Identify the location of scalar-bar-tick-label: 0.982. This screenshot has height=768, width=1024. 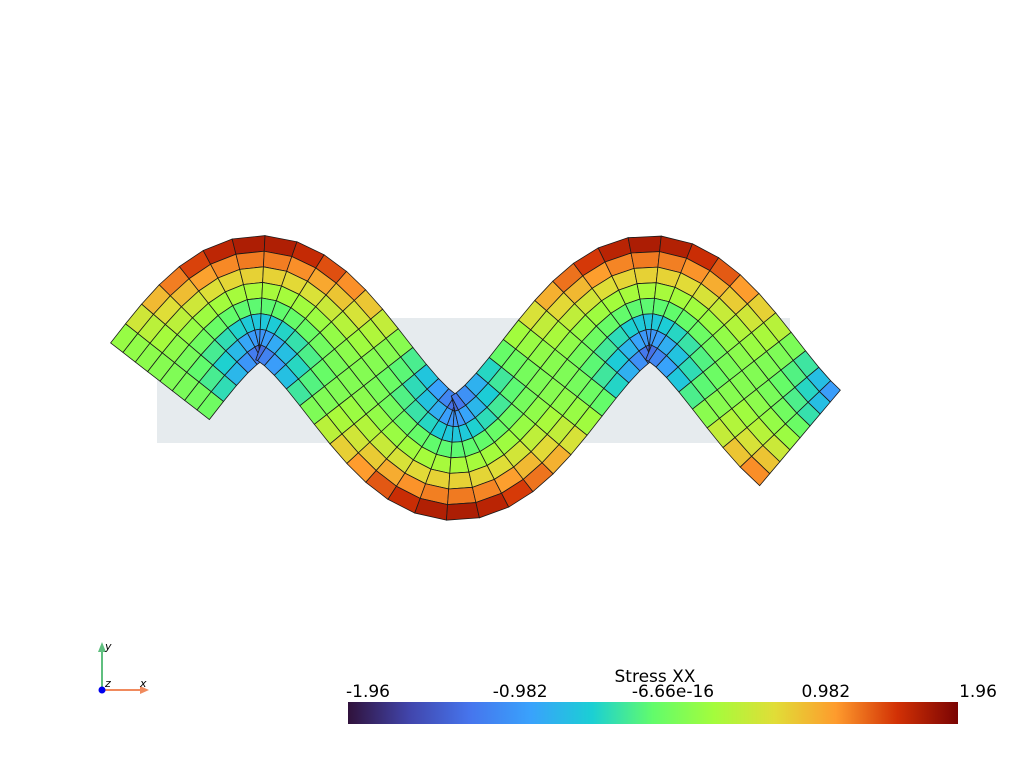
(825, 692).